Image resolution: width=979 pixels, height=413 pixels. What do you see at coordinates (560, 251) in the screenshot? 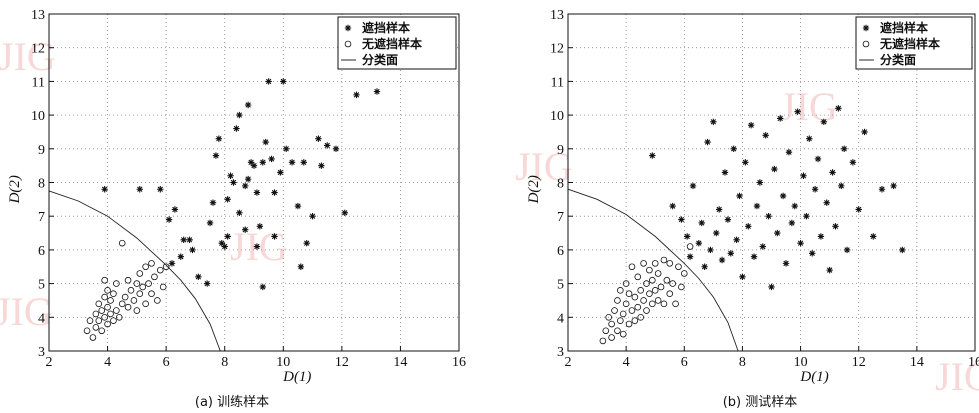
I see `y-tick-label: 6` at bounding box center [560, 251].